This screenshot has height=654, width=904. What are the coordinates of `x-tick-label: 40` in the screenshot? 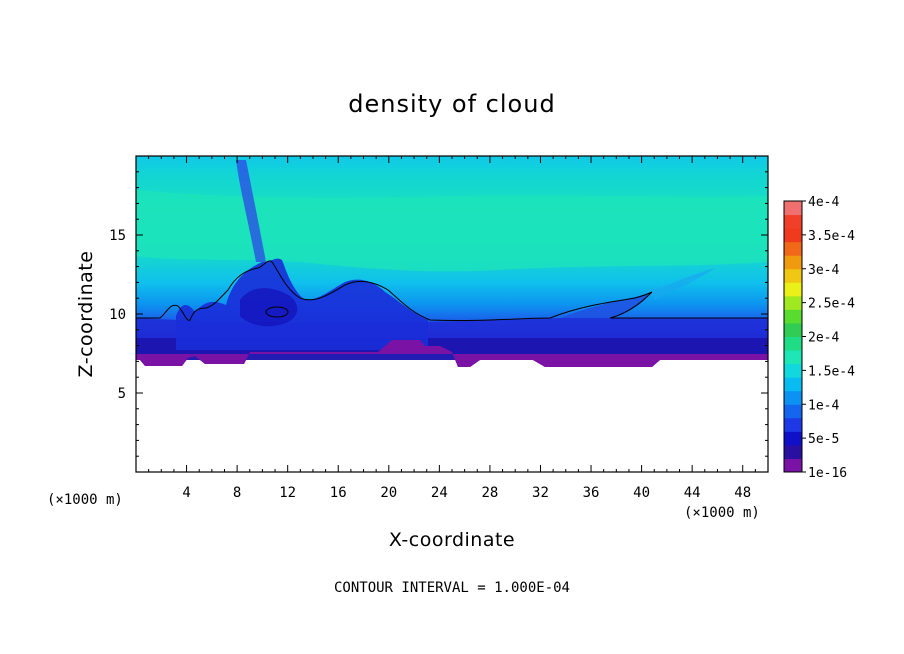 It's located at (641, 493).